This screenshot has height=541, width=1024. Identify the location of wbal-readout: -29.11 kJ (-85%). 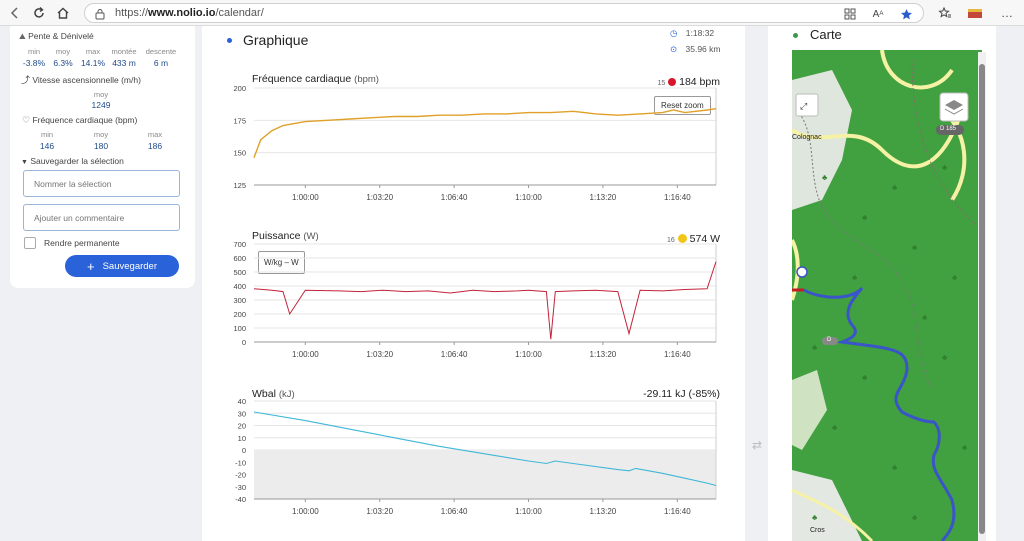
(681, 394).